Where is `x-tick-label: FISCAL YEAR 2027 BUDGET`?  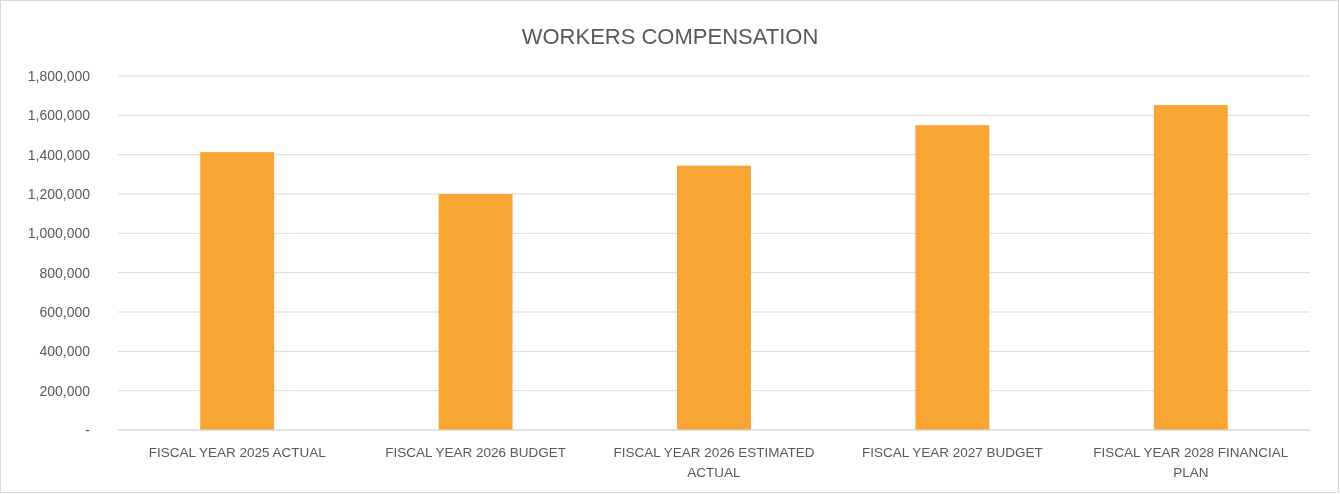
x-tick-label: FISCAL YEAR 2027 BUDGET is located at coordinates (952, 452).